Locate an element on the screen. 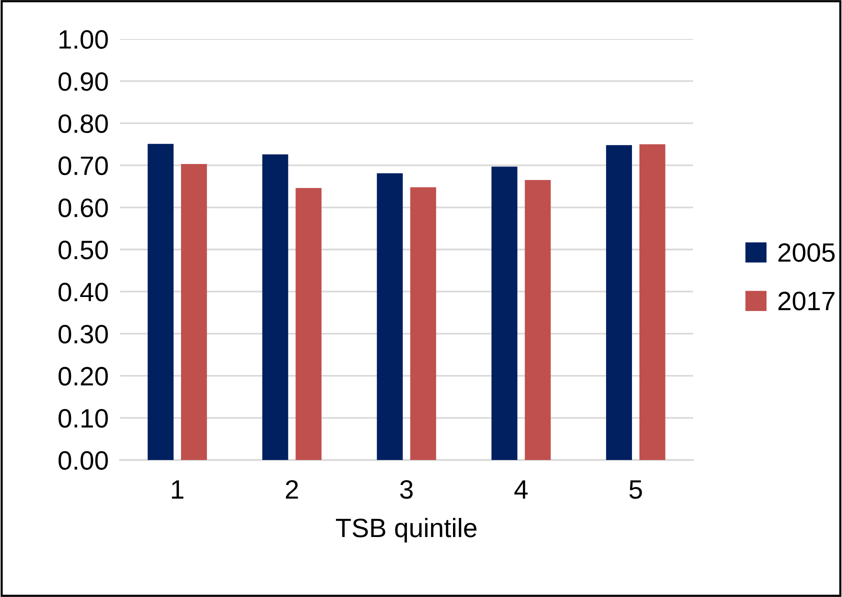  x-axis-title: TSB quintile is located at coordinates (406, 530).